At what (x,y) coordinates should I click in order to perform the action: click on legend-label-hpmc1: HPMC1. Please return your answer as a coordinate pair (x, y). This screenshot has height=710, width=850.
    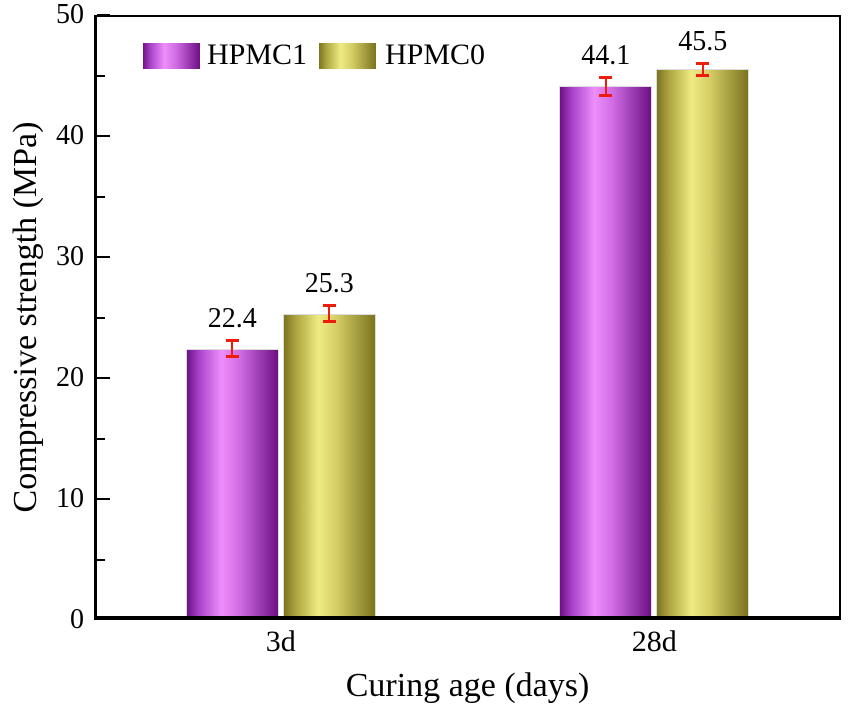
    Looking at the image, I should click on (257, 54).